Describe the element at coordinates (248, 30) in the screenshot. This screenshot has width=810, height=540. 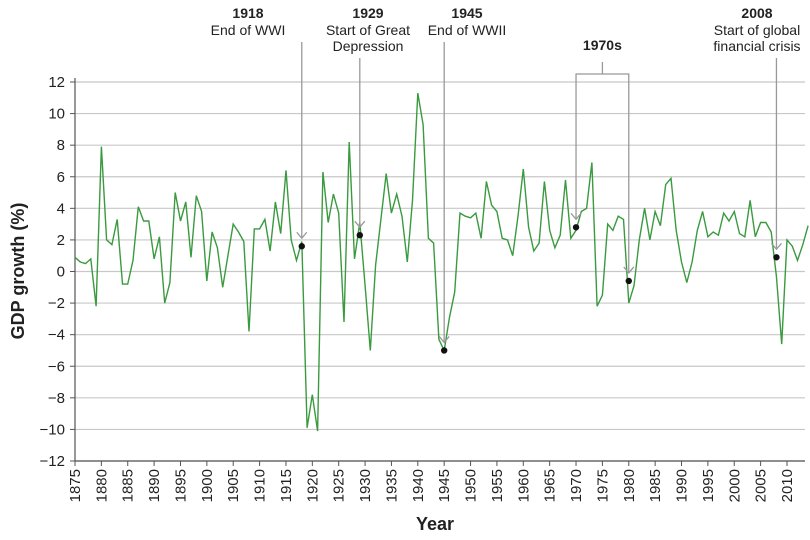
I see `annotation-text: End of WWI` at that location.